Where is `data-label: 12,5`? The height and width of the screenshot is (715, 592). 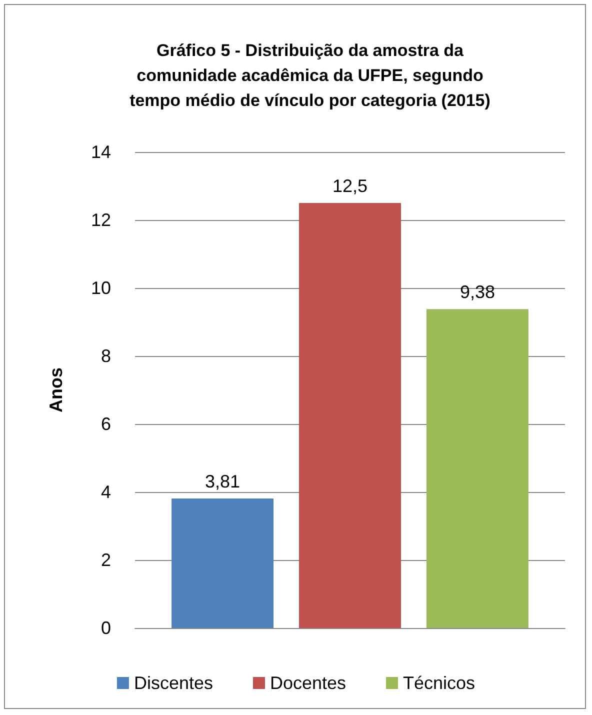
data-label: 12,5 is located at coordinates (350, 186).